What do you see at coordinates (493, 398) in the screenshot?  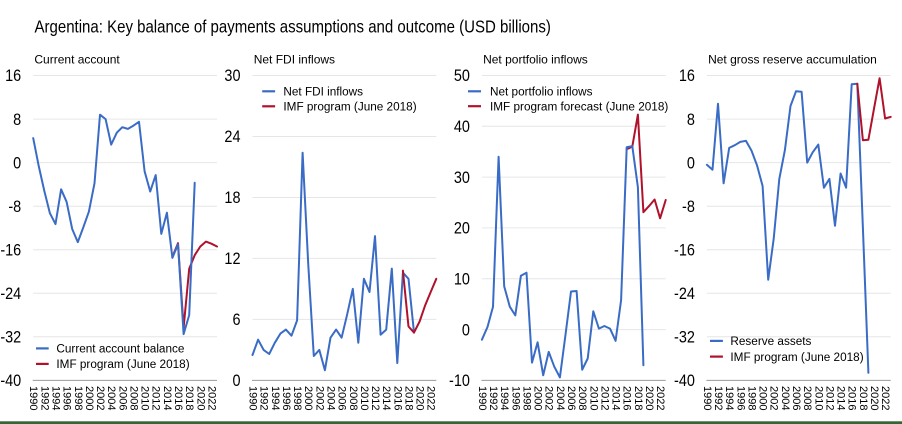 I see `svg-text: 1992` at bounding box center [493, 398].